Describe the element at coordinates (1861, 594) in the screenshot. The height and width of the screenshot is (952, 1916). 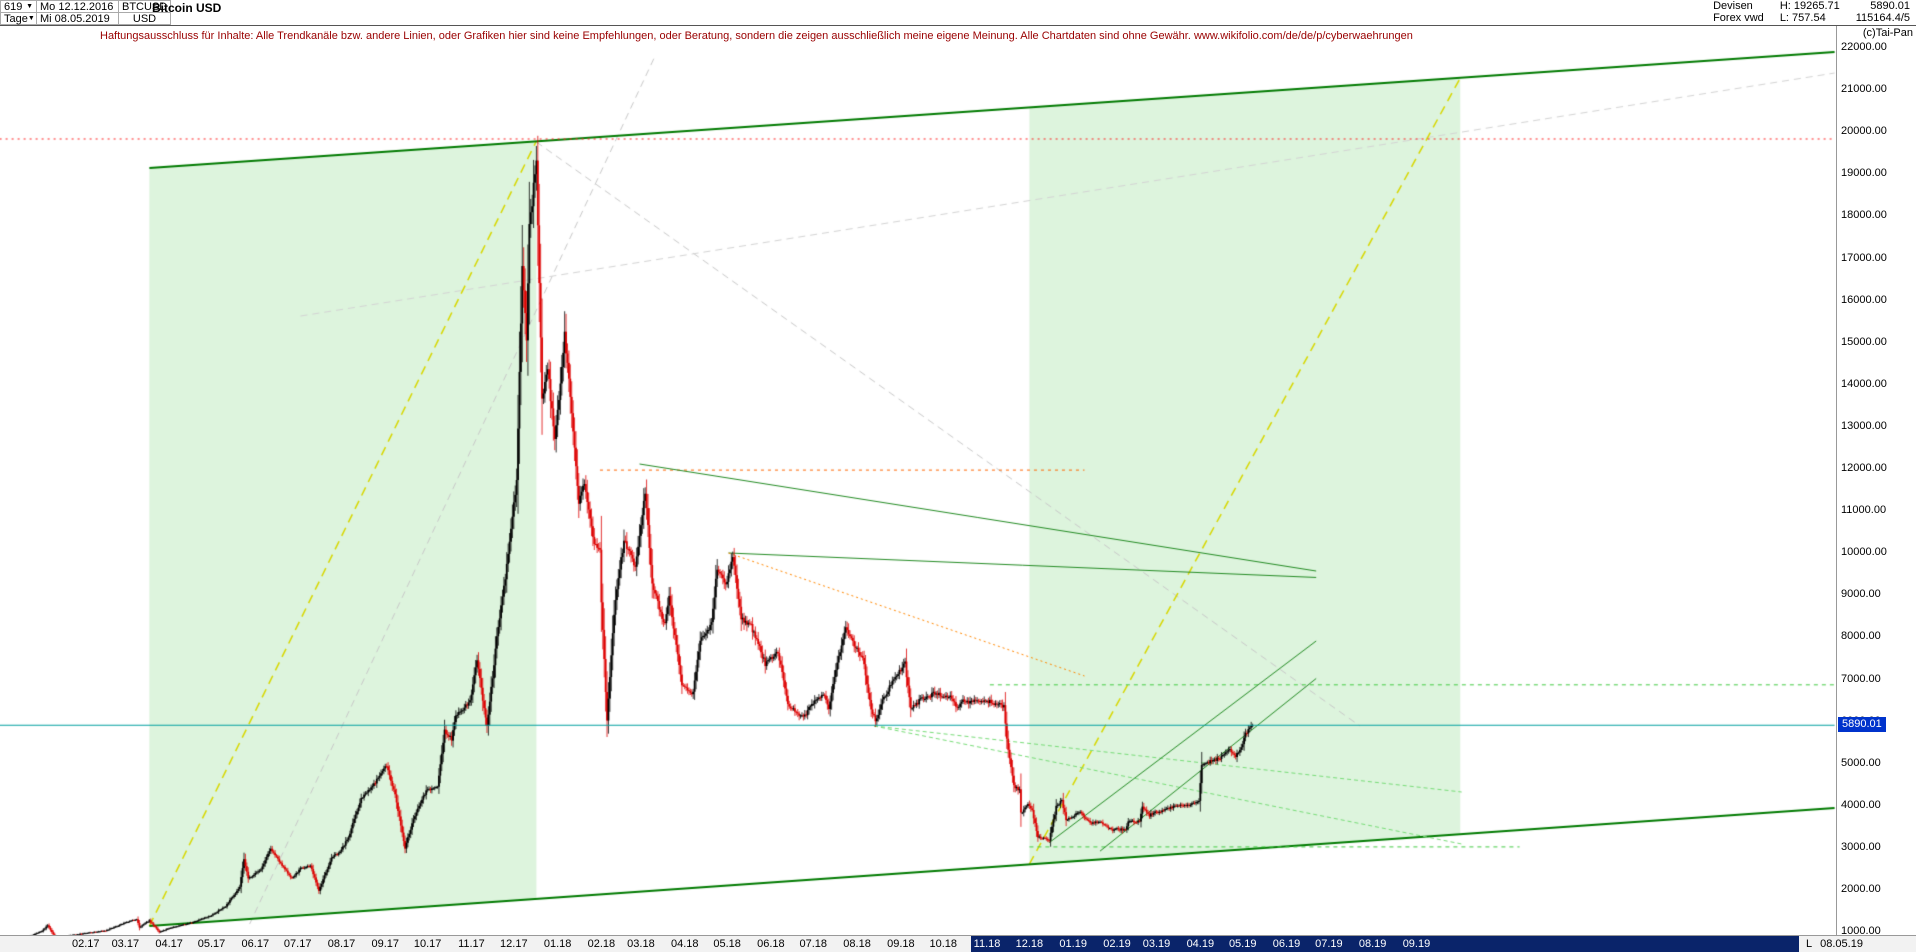
I see `y-axis-label: 9000.00` at that location.